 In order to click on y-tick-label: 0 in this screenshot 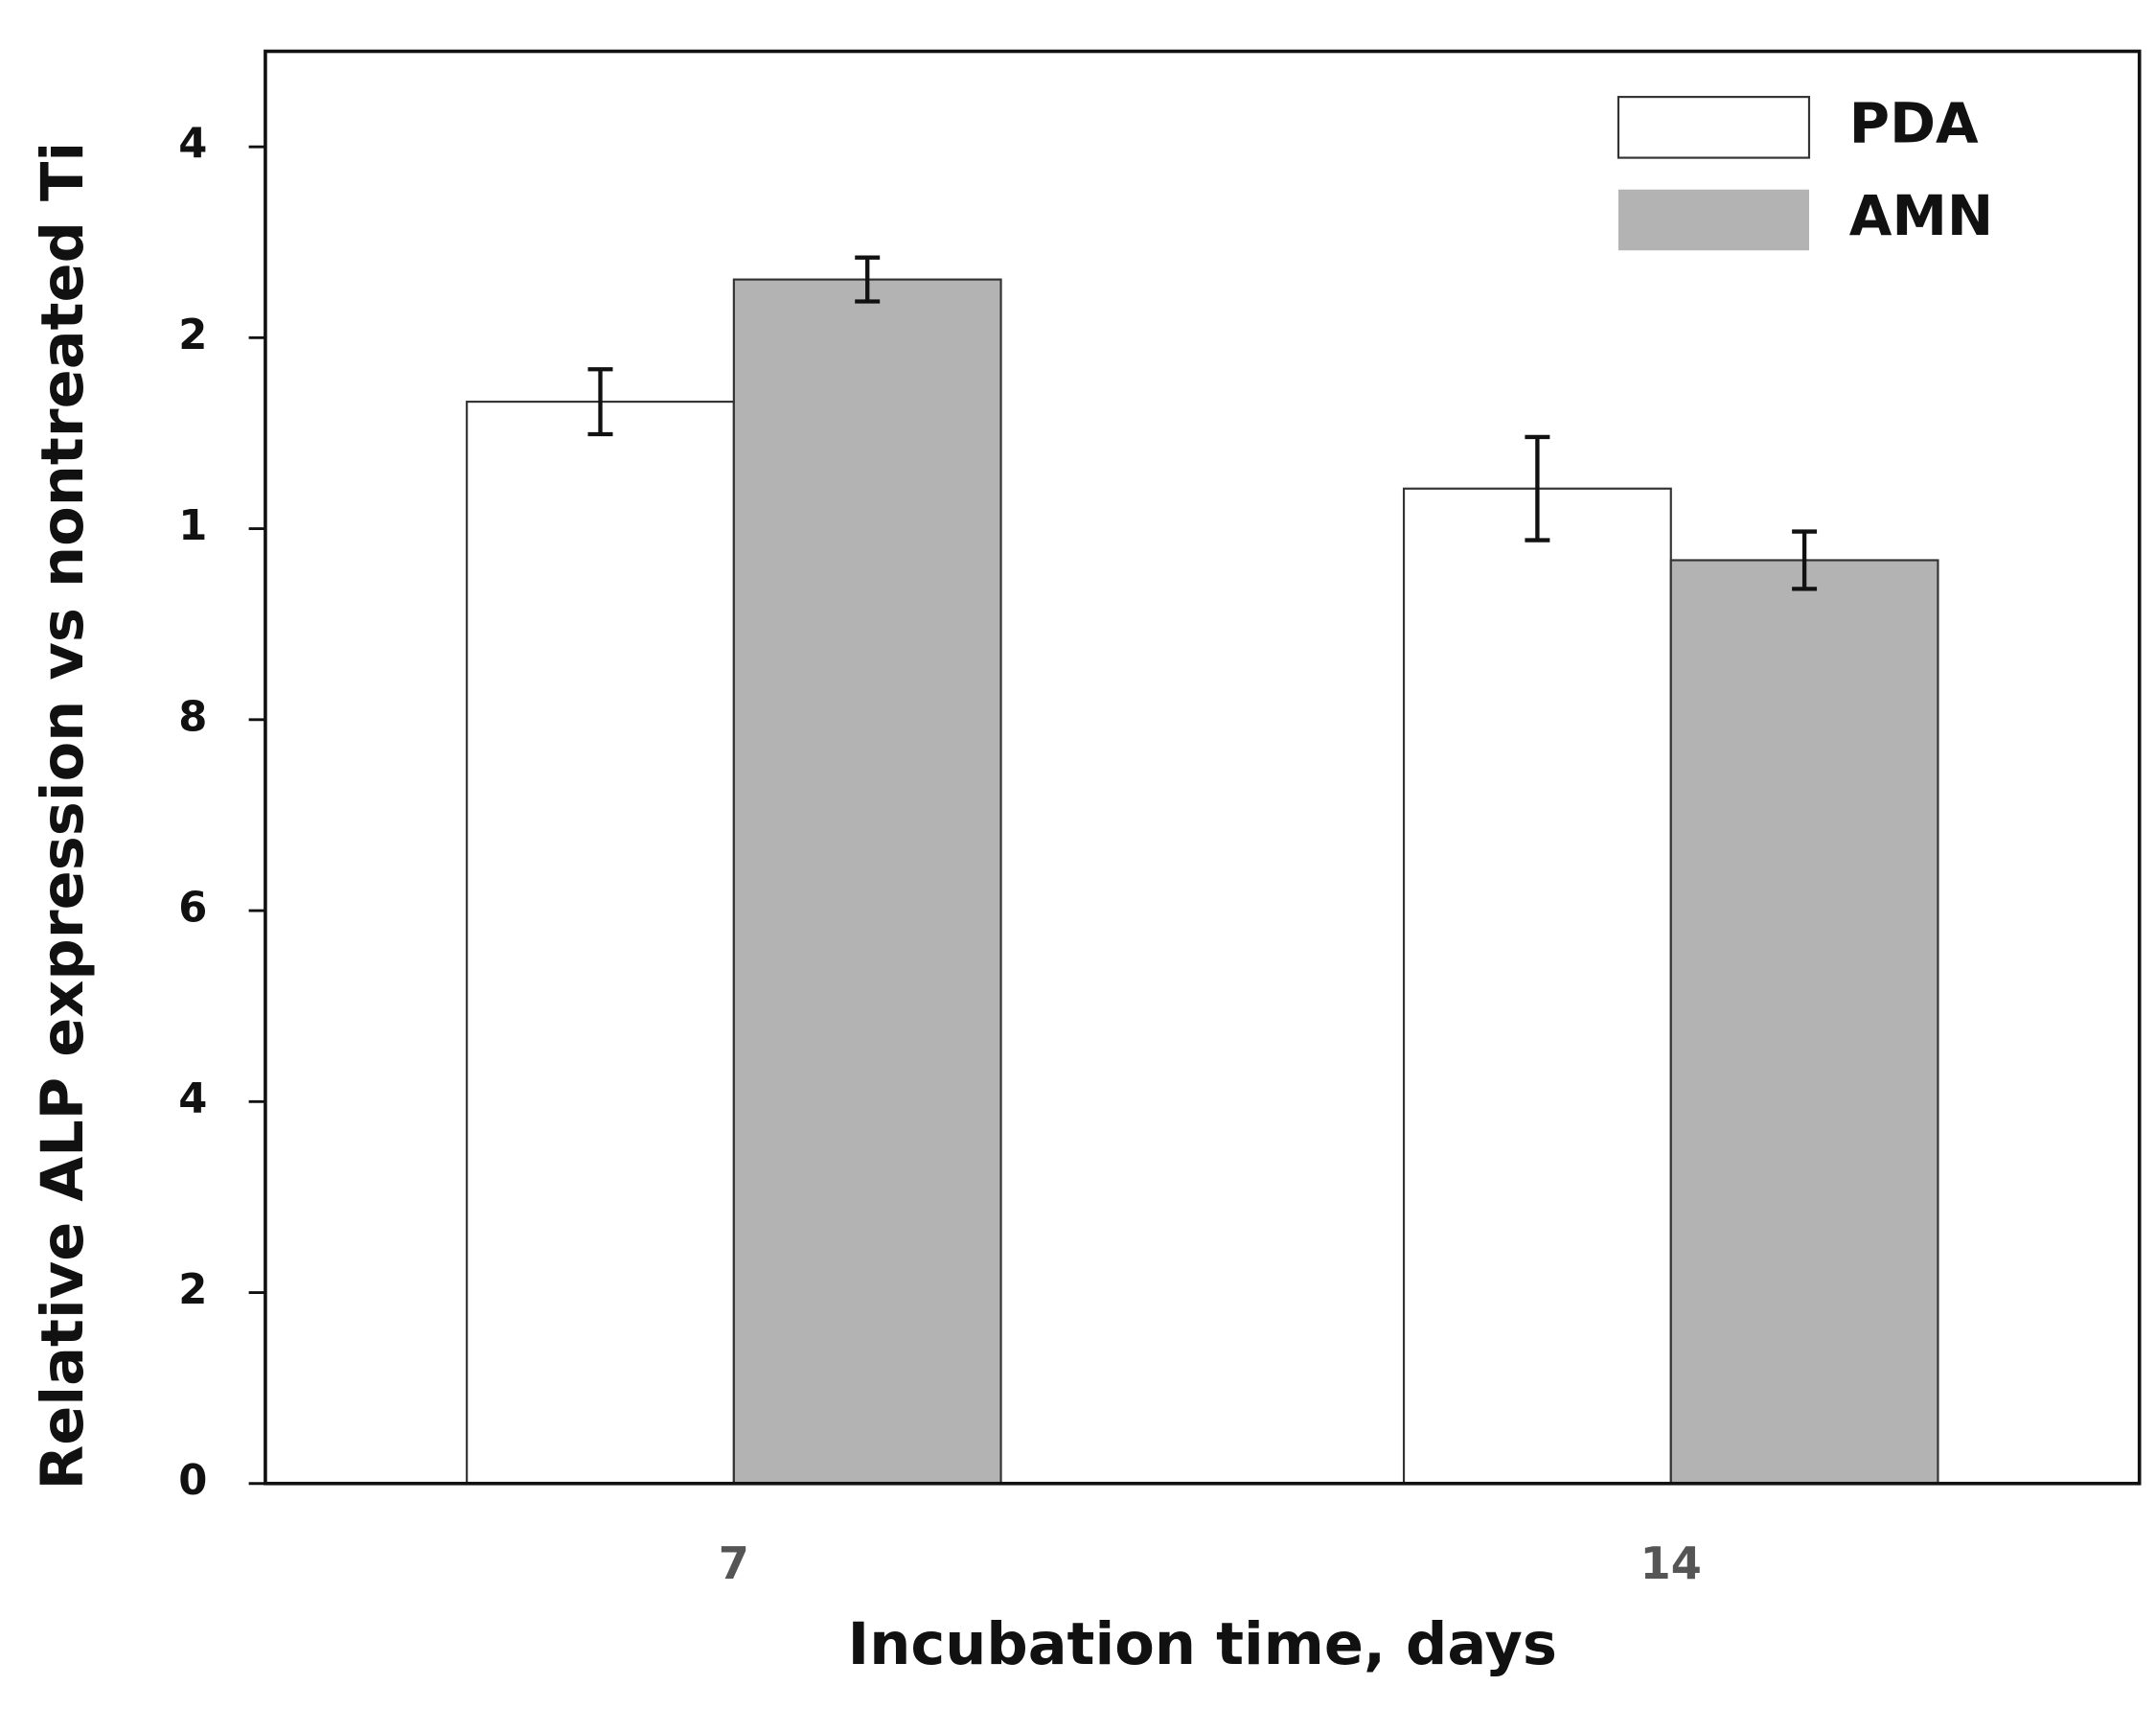, I will do `click(192, 1481)`.